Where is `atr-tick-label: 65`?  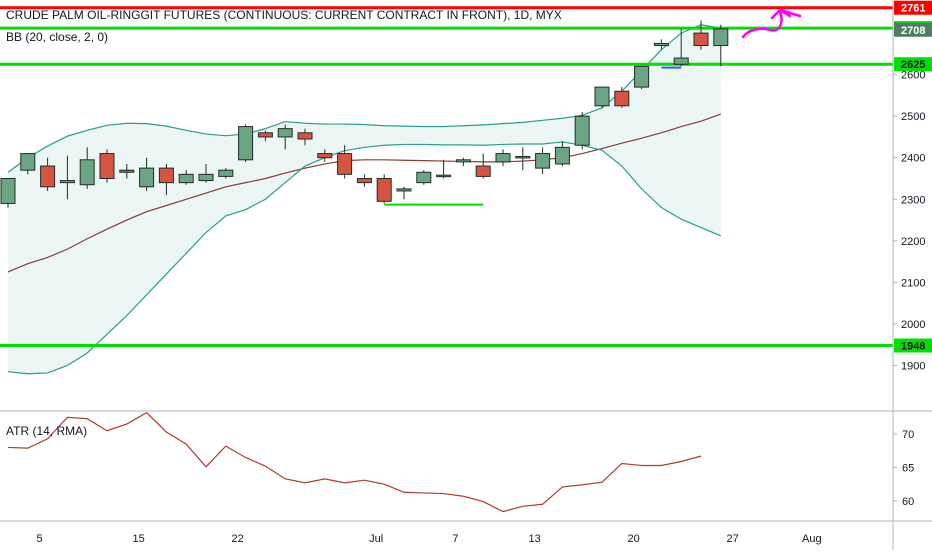 atr-tick-label: 65 is located at coordinates (908, 469).